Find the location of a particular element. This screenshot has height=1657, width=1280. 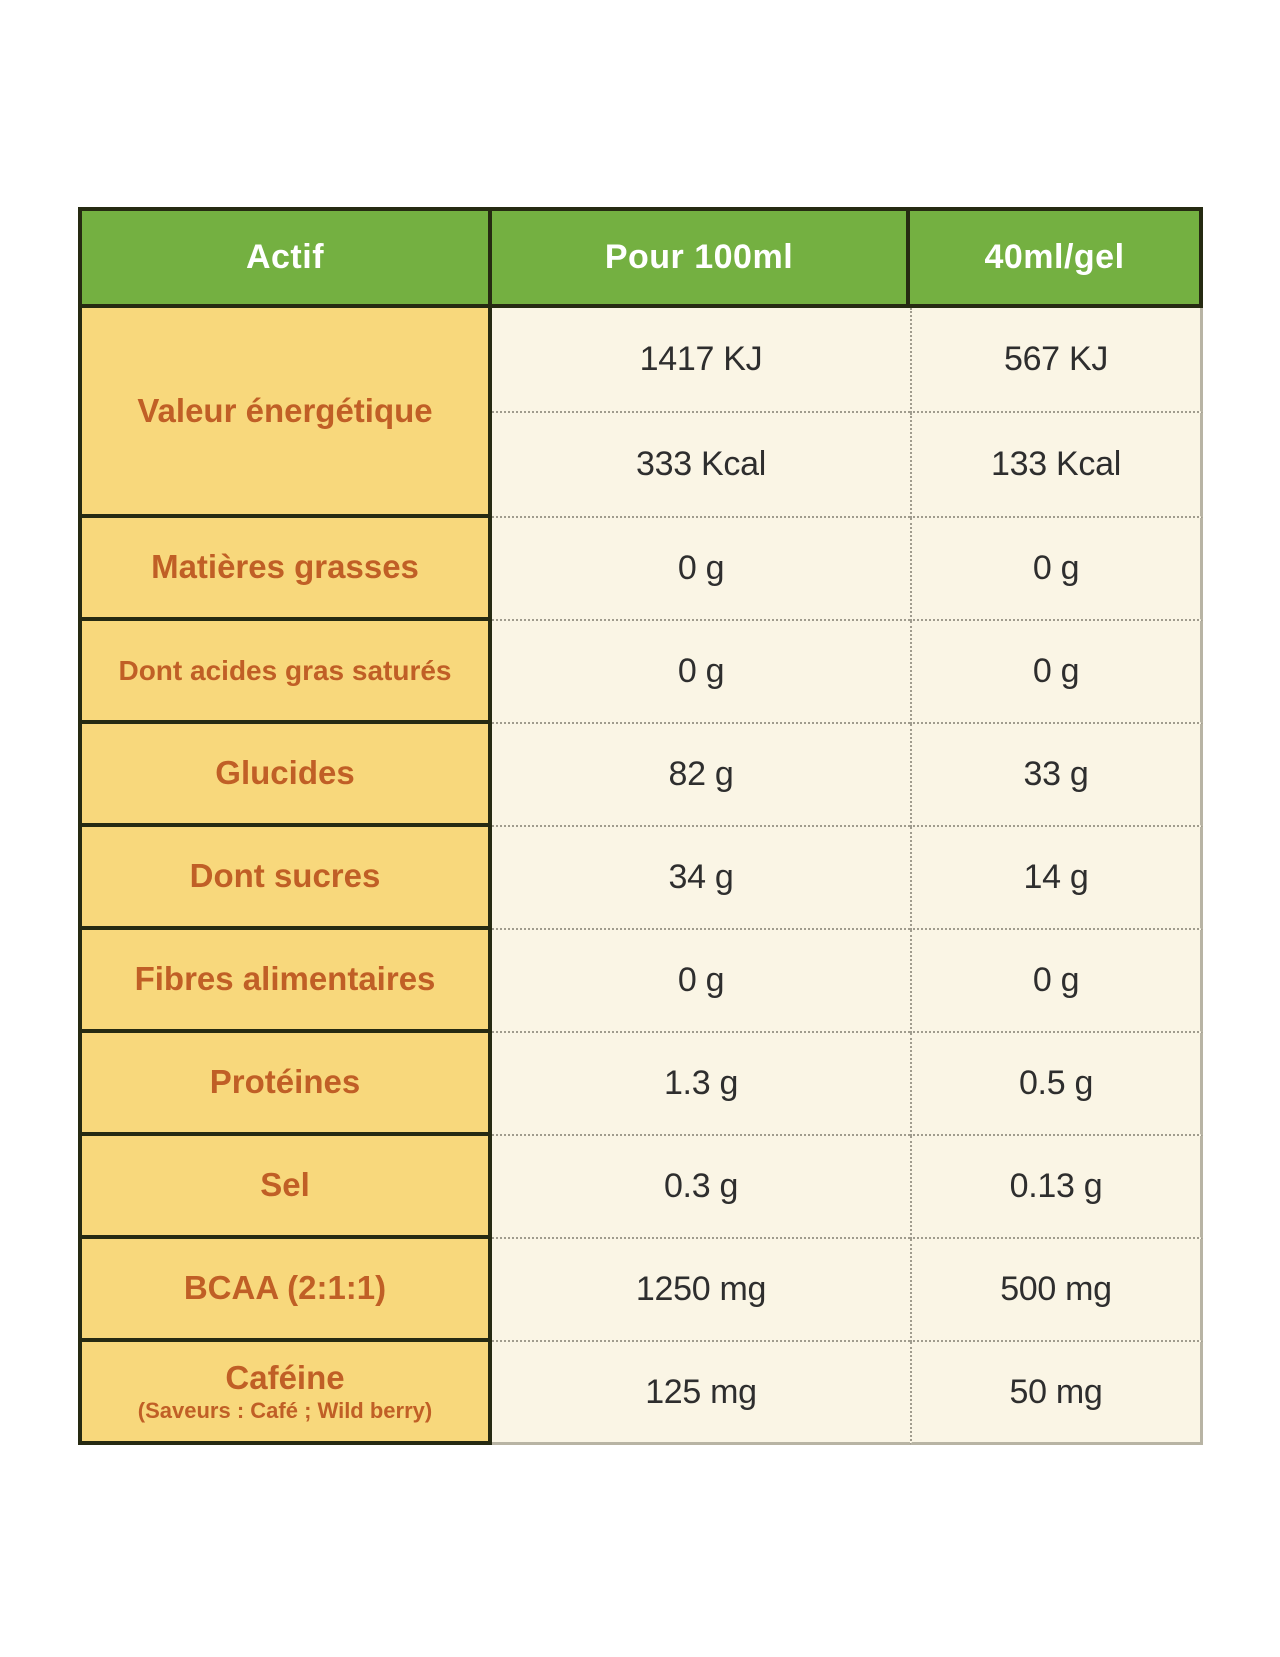

row-dont-acides-gras-satures: Dont acides gras saturés 0 g 0 g is located at coordinates (640, 672).